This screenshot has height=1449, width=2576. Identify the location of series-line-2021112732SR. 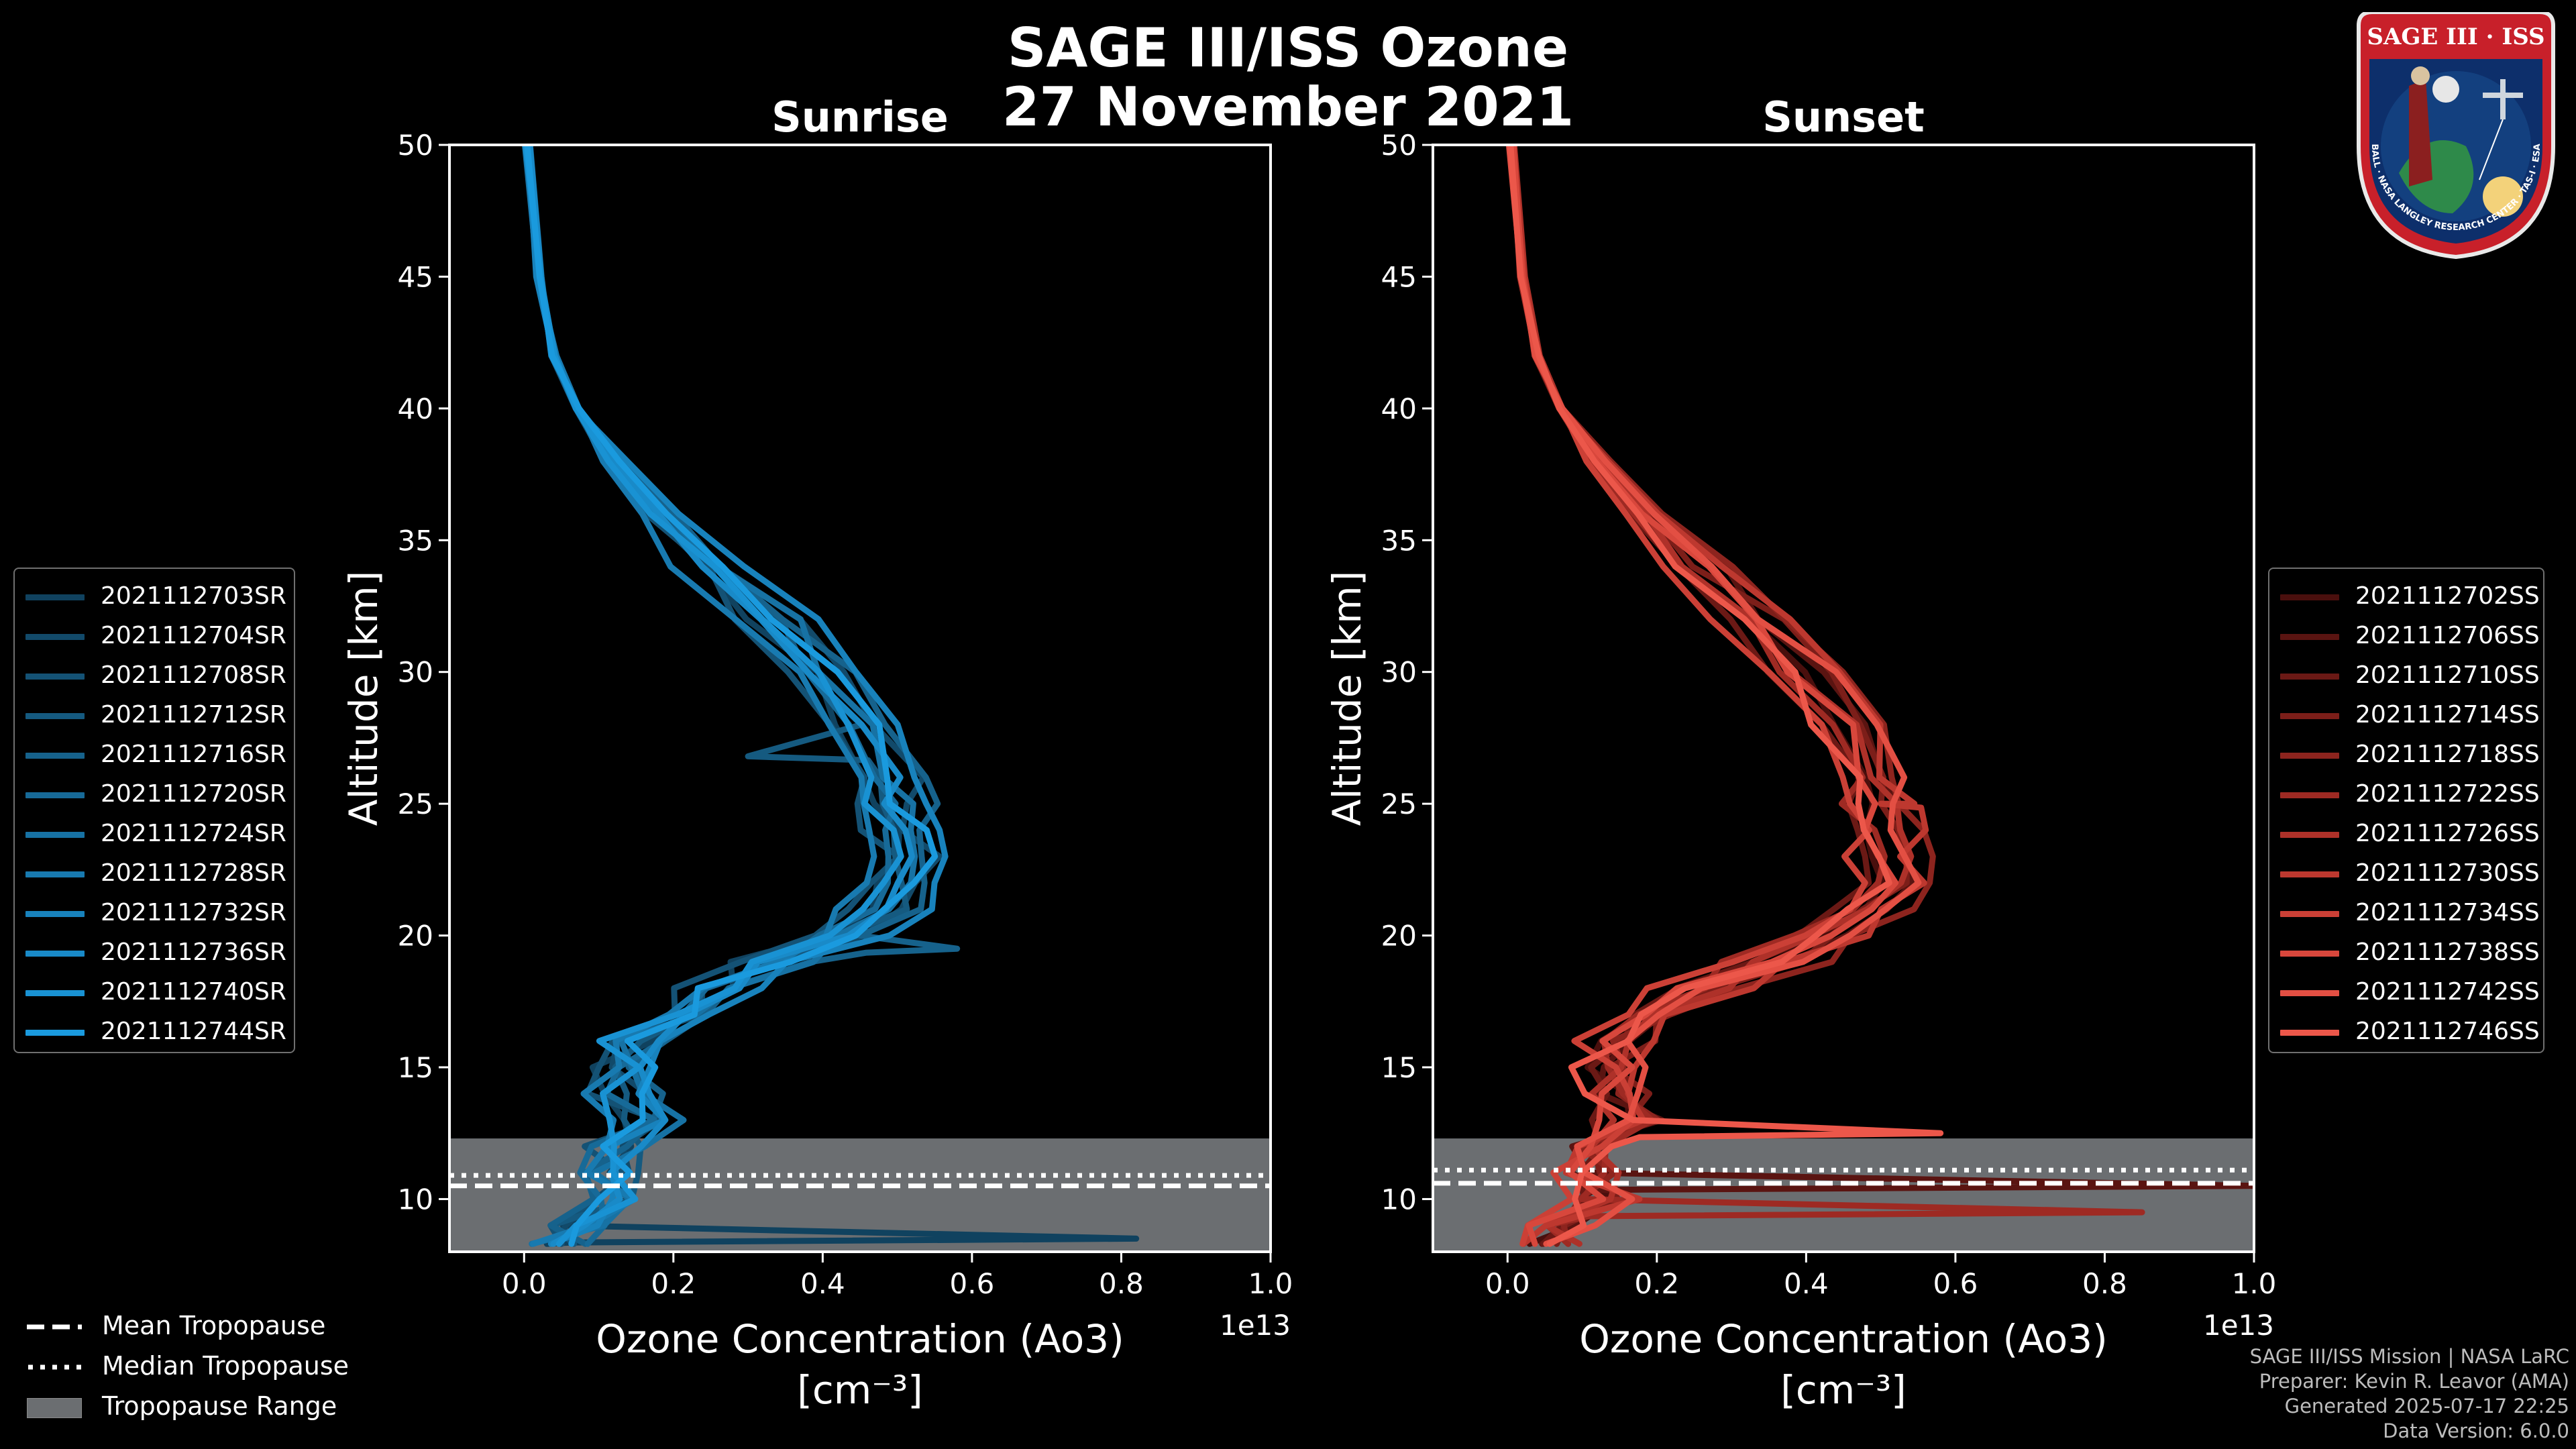
(737, 696).